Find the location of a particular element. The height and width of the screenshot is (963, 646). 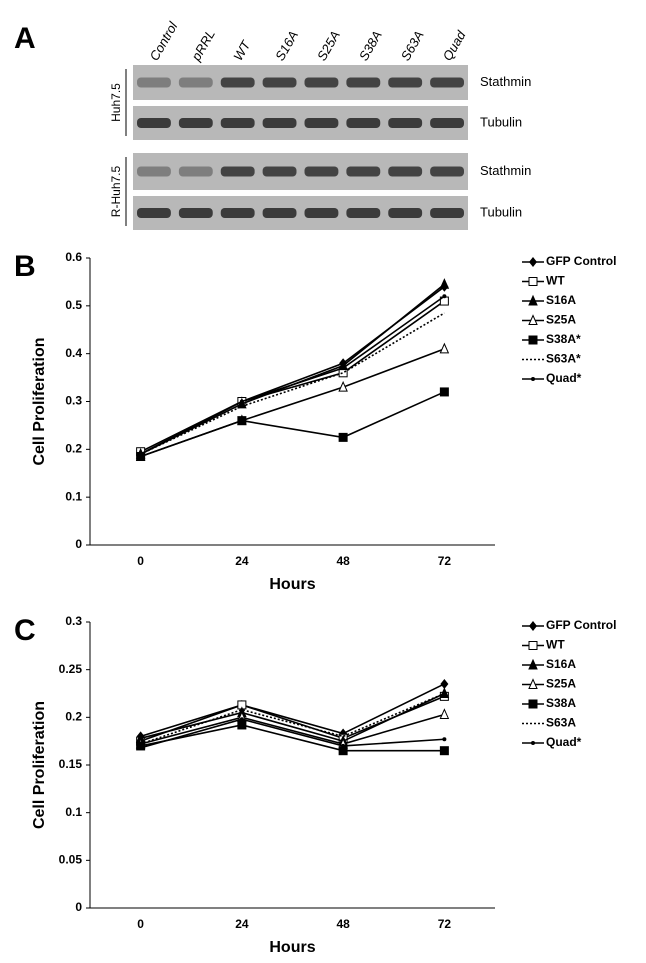

lane-label: Quad is located at coordinates (454, 46).